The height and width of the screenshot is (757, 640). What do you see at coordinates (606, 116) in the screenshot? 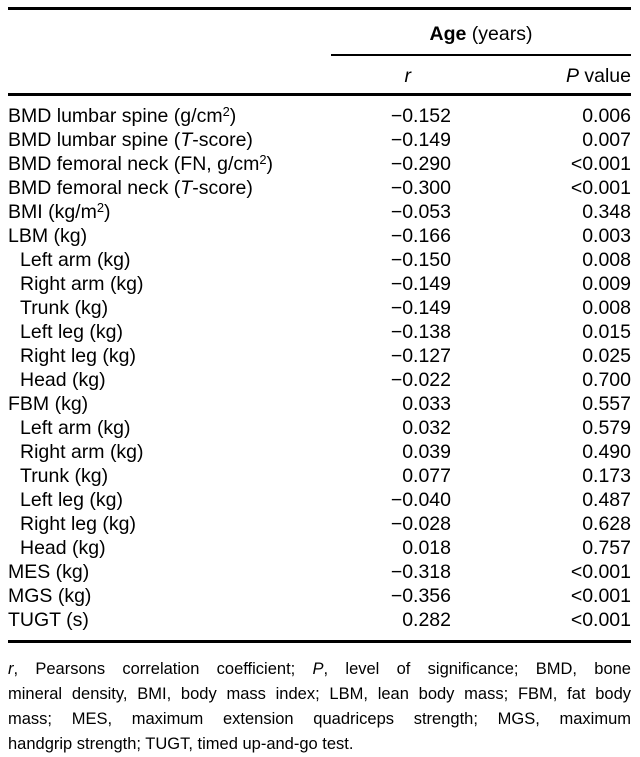
I see `p-value: 0.006` at bounding box center [606, 116].